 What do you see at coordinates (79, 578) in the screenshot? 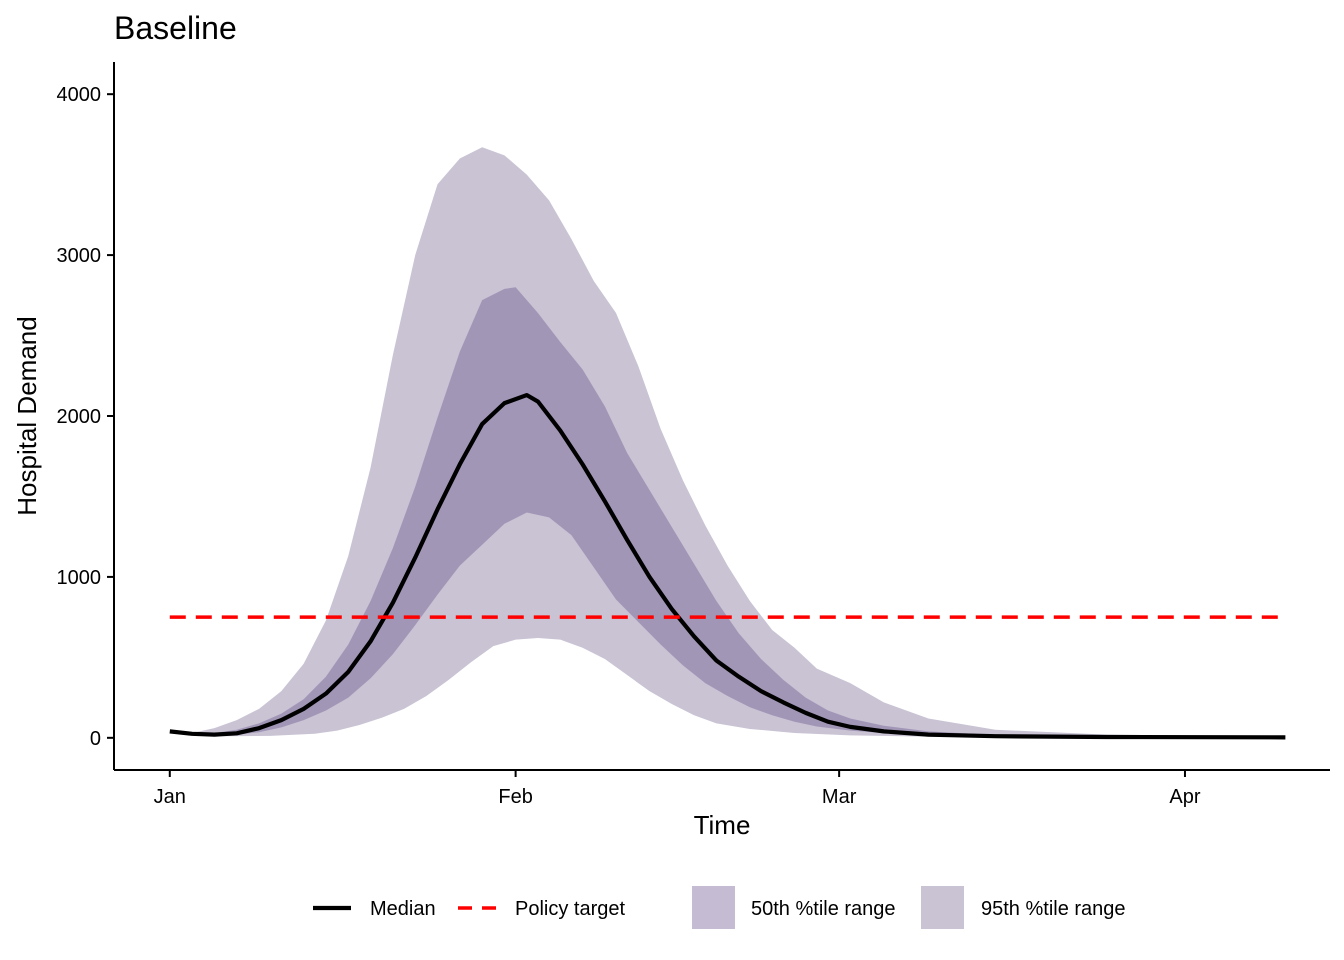
I see `y-tick-label: 1000` at bounding box center [79, 578].